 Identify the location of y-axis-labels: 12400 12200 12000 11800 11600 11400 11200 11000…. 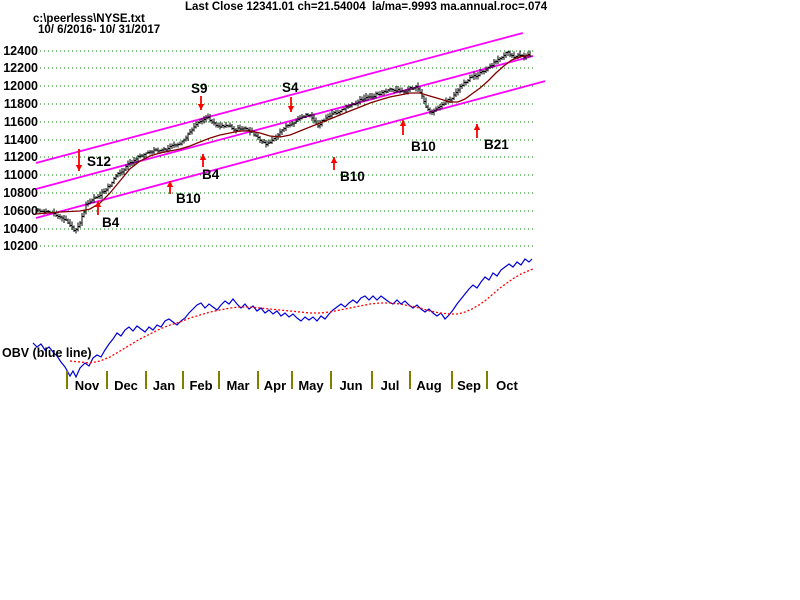
(20, 148).